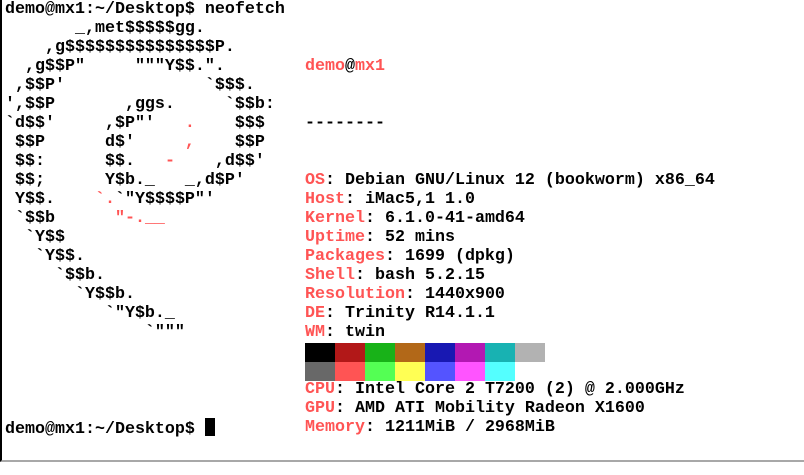  Describe the element at coordinates (429, 275) in the screenshot. I see `info-value: bash 5.2.15` at that location.